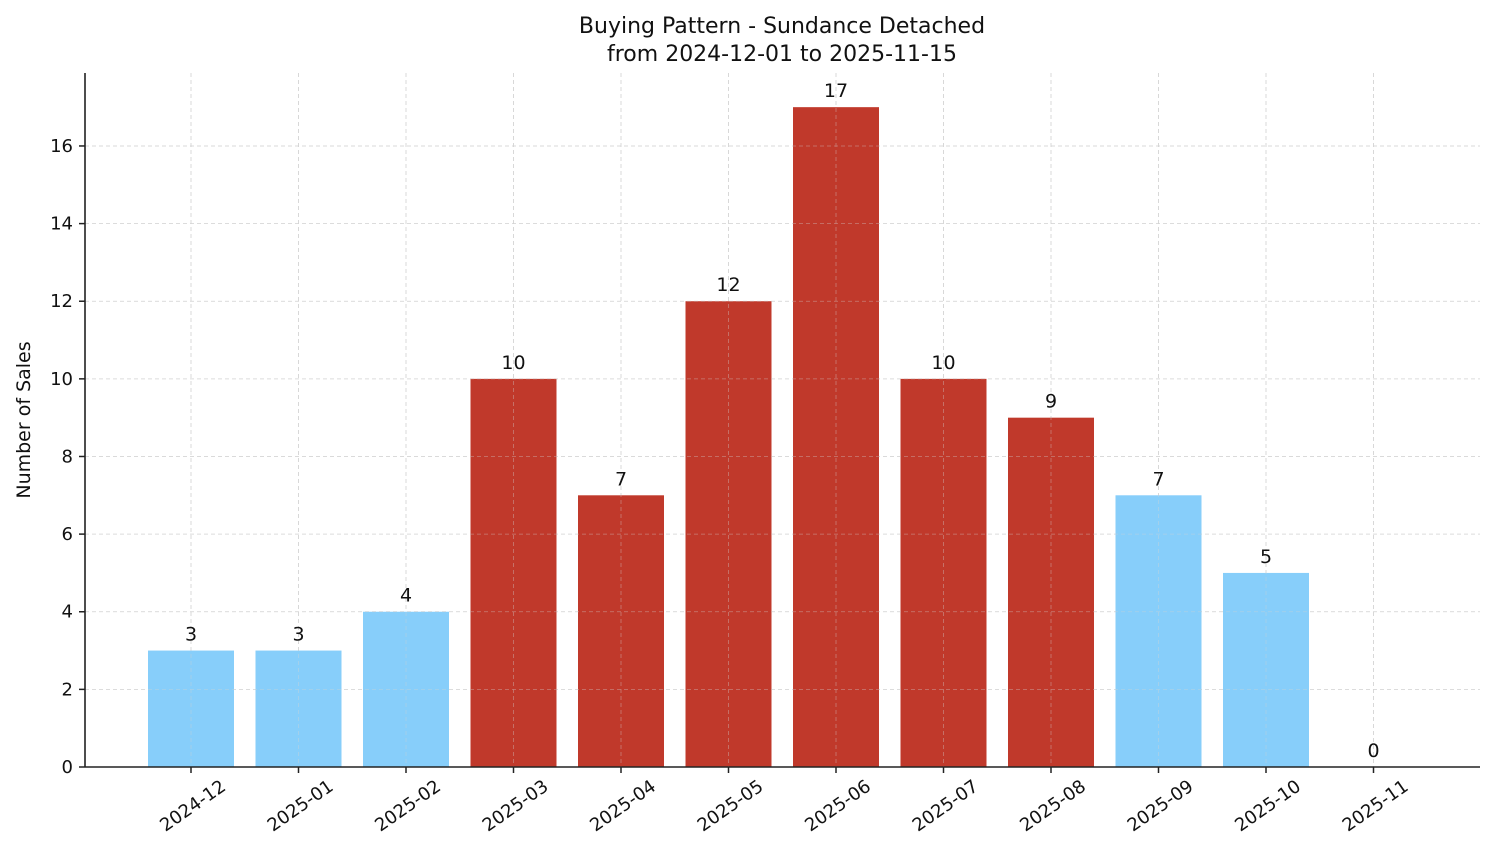  I want to click on y-axis-ticks: 0 2 4 6 8 10 12 14 16, so click(67, 457).